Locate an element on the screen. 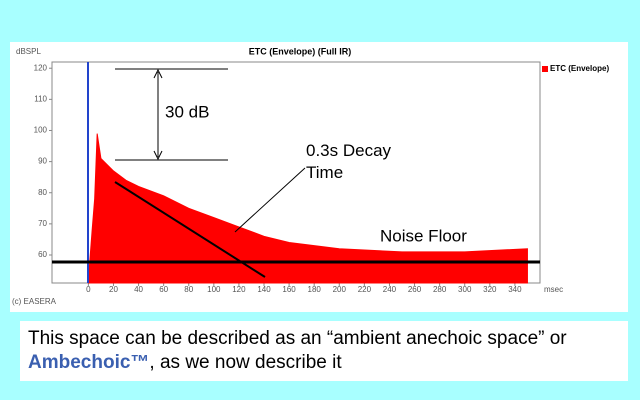 This screenshot has height=400, width=640. legend-swatch is located at coordinates (545, 69).